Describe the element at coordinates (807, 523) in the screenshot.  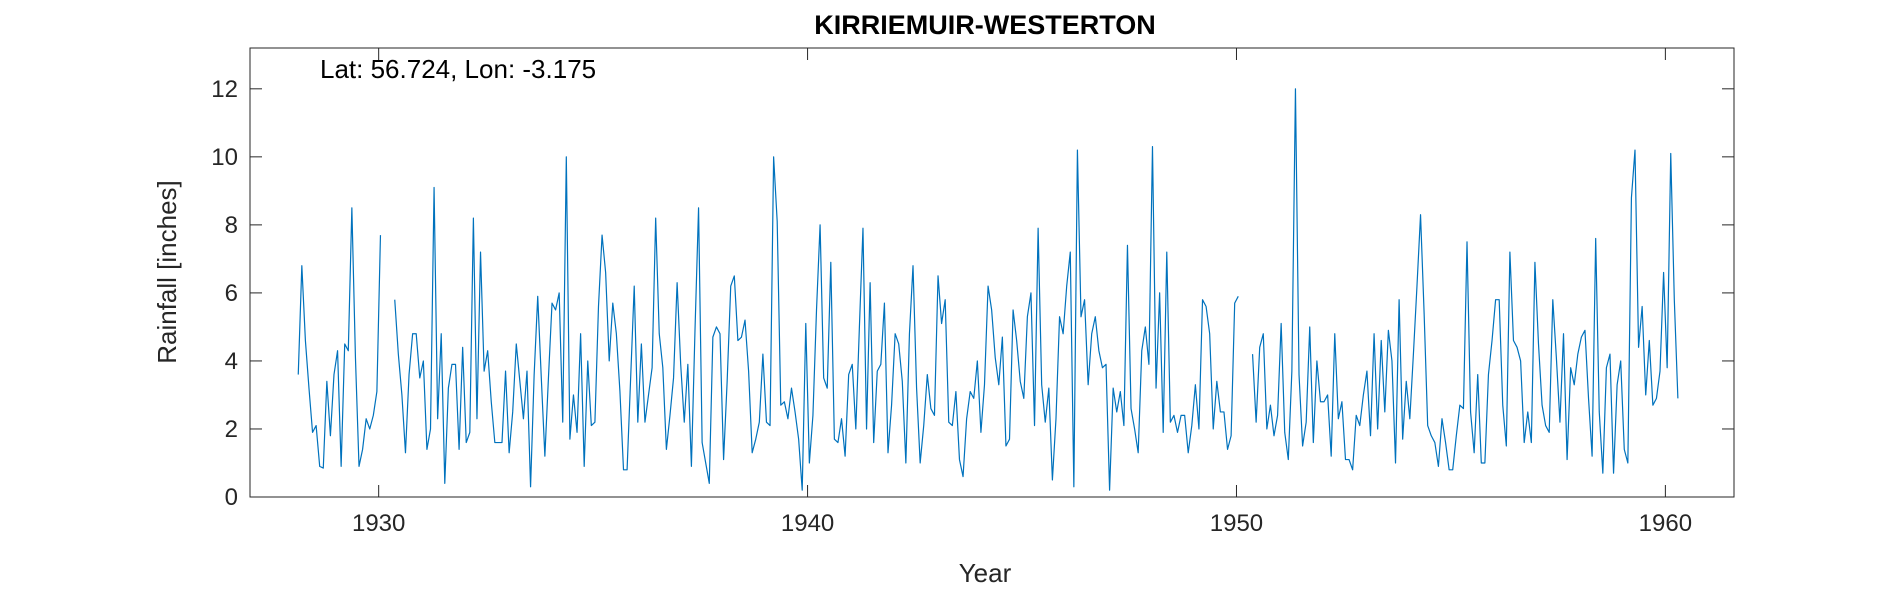
I see `x-tick-label: 1940` at that location.